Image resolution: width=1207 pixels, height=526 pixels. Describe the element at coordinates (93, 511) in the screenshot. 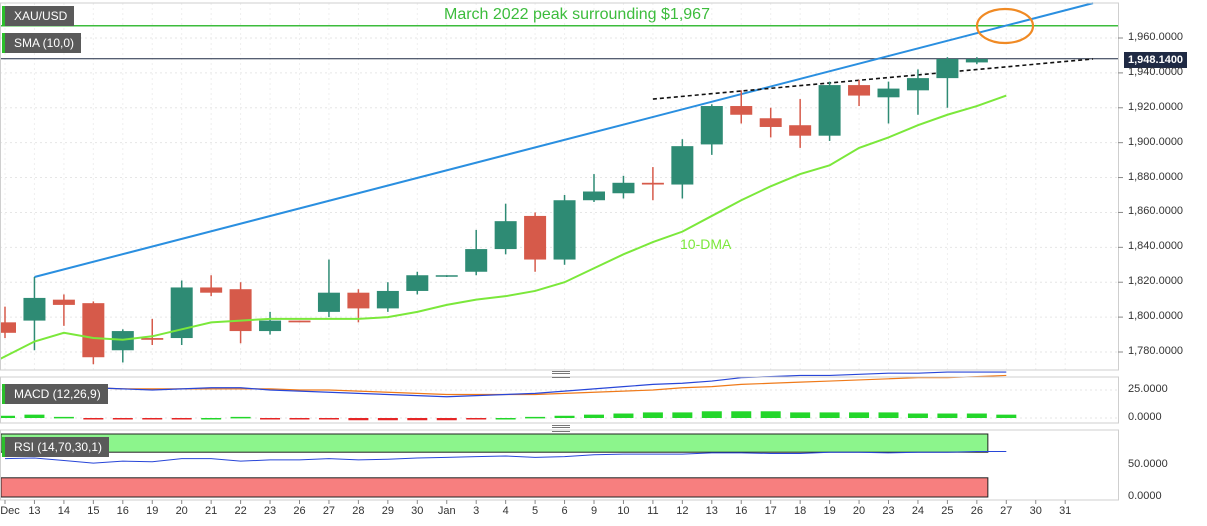

I see `date-tick-label: 15` at that location.